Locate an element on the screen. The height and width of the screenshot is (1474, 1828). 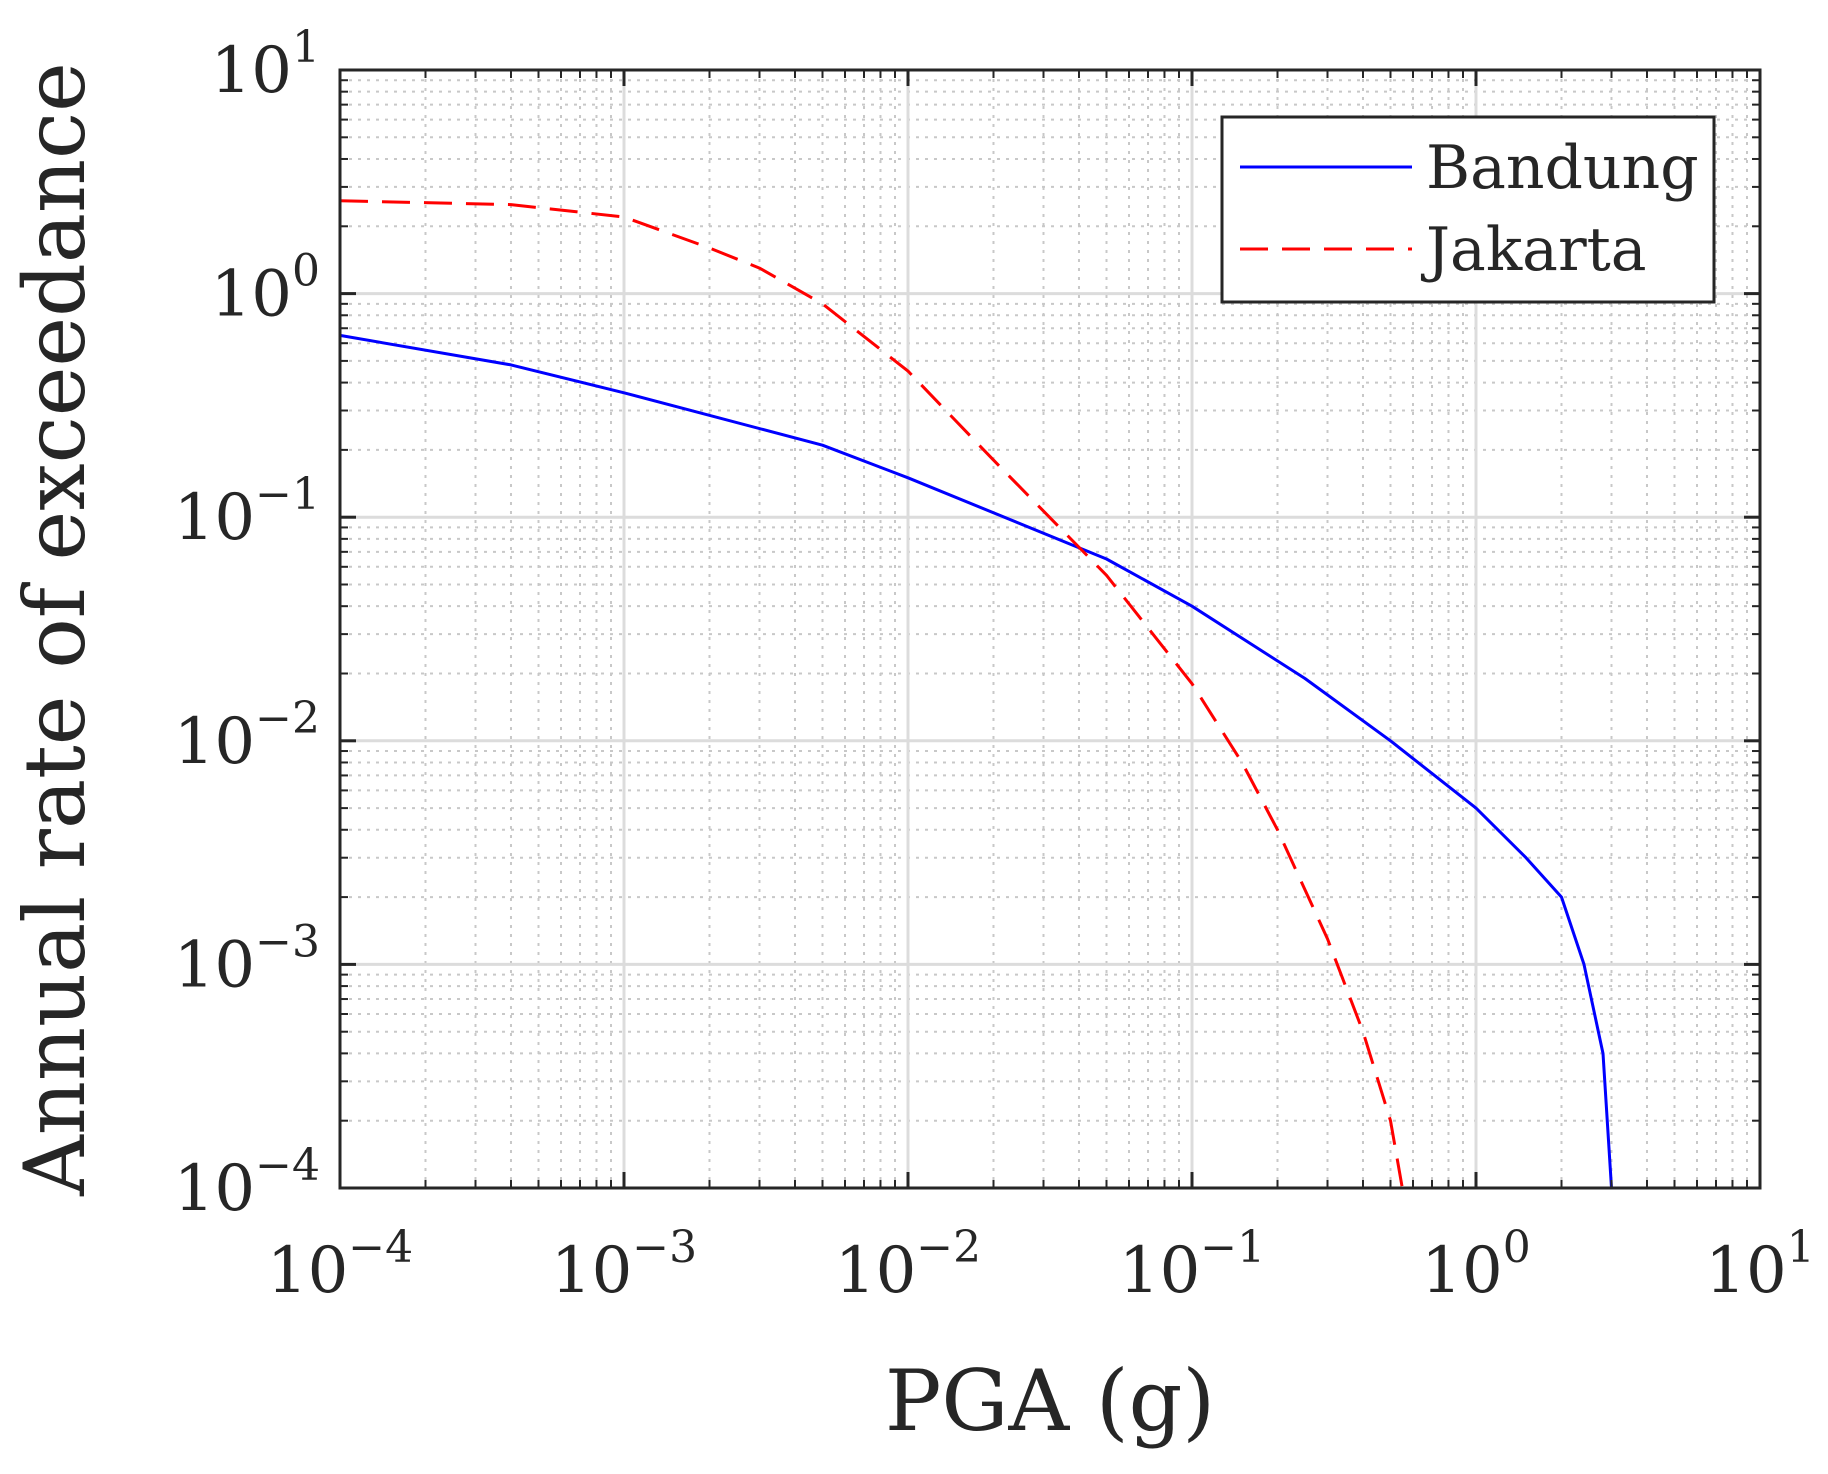
y-tick-label-exponent: −3 is located at coordinates (287, 941).